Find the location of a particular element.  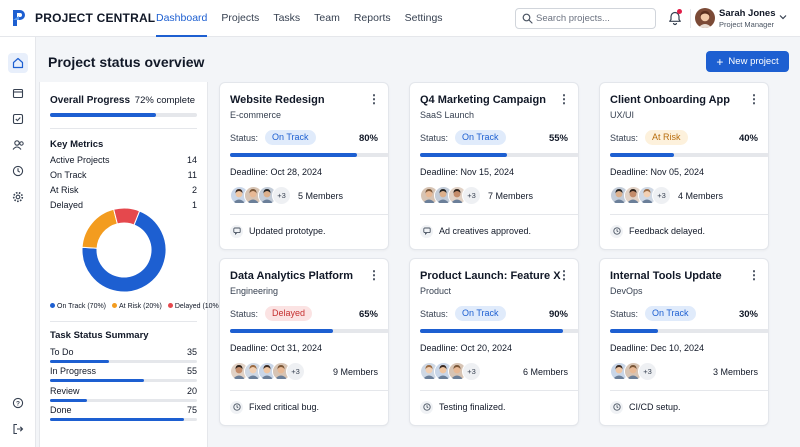

task-label: Done is located at coordinates (61, 410).